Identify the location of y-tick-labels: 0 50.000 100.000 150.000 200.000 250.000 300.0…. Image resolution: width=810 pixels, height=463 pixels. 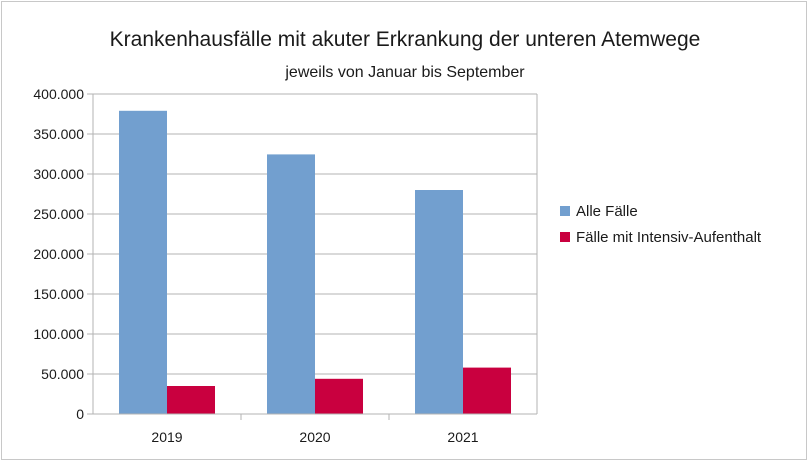
(58, 254).